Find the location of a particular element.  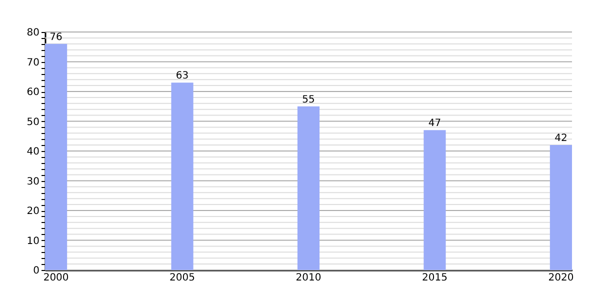

y-tick-label: 60 is located at coordinates (33, 92).